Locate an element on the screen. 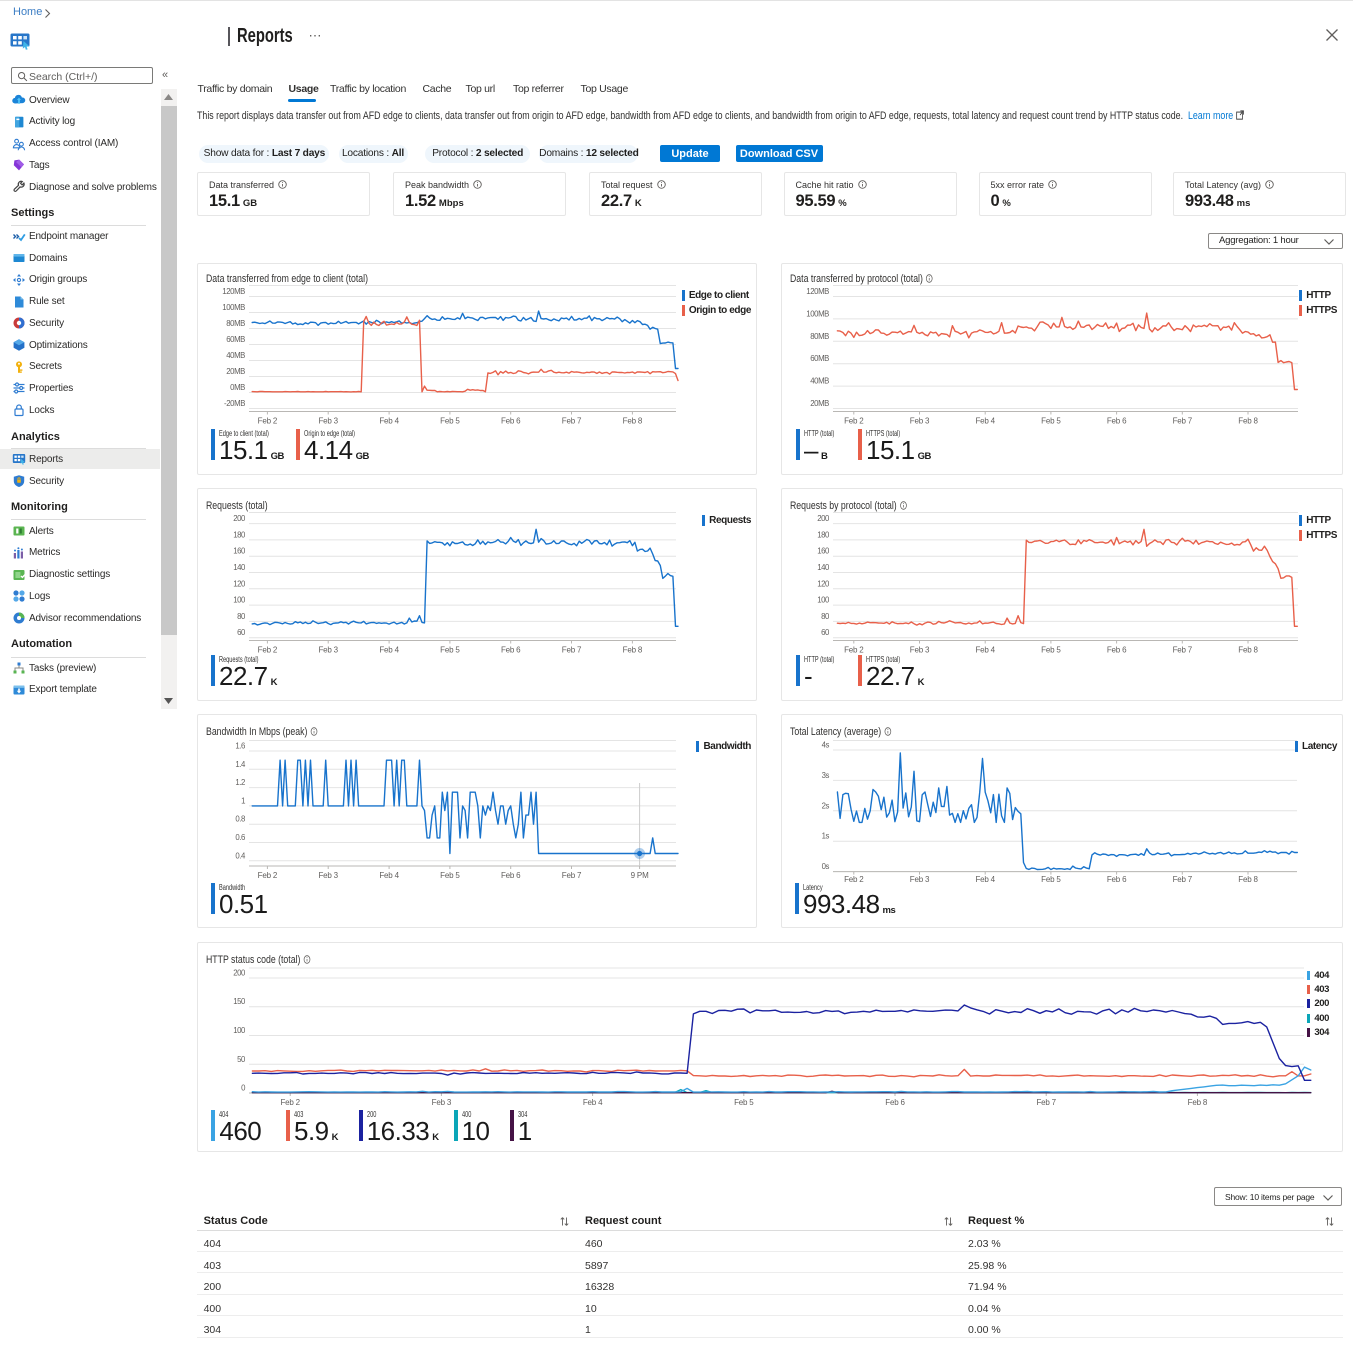 This screenshot has height=1366, width=1353. svg-text: 0MB is located at coordinates (237, 387).